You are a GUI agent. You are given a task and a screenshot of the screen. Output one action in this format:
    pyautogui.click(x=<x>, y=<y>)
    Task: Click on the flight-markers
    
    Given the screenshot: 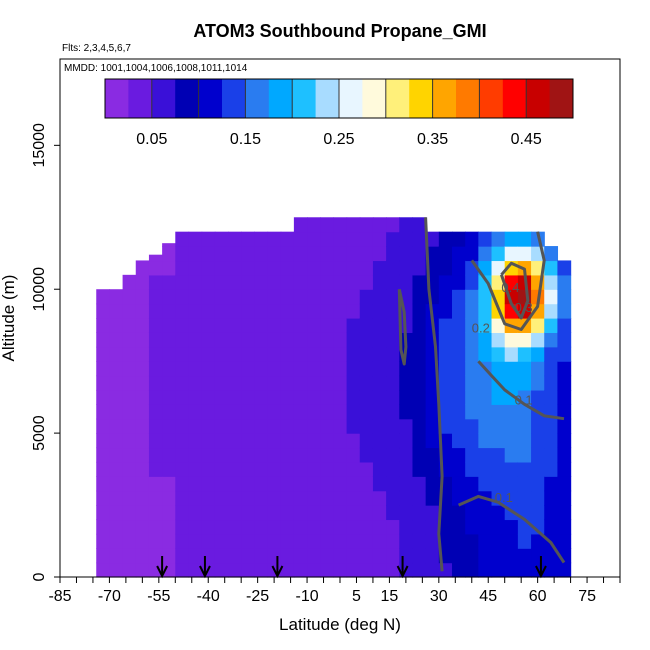 What is the action you would take?
    pyautogui.click(x=351, y=567)
    